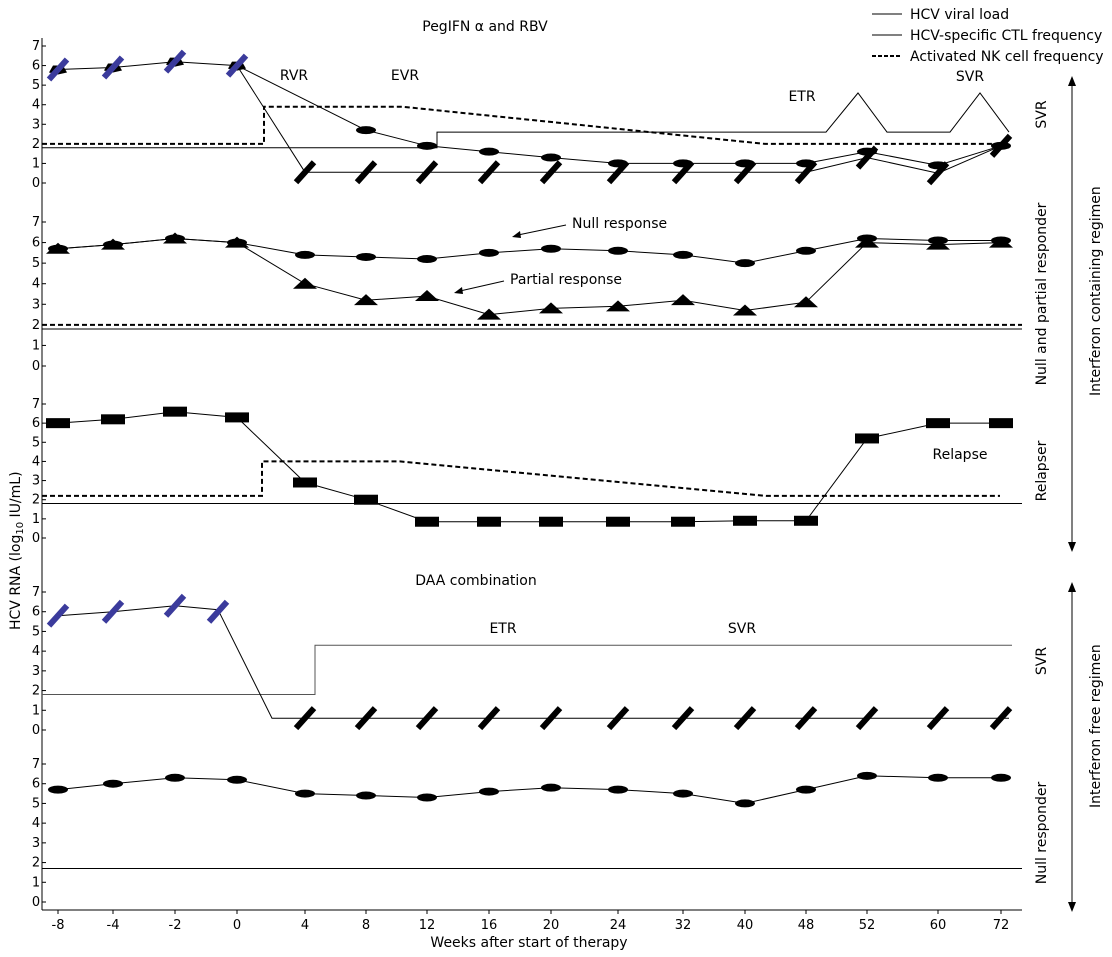  Describe the element at coordinates (36, 631) in the screenshot. I see `p4-ytick-label-5: 5` at that location.